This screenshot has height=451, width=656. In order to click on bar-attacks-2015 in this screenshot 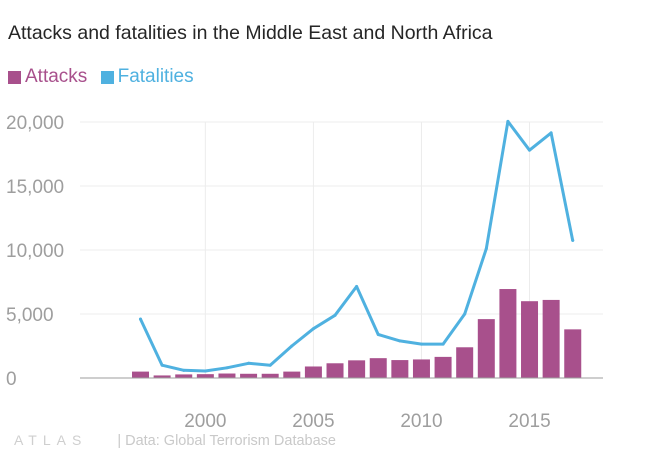, I will do `click(530, 339)`.